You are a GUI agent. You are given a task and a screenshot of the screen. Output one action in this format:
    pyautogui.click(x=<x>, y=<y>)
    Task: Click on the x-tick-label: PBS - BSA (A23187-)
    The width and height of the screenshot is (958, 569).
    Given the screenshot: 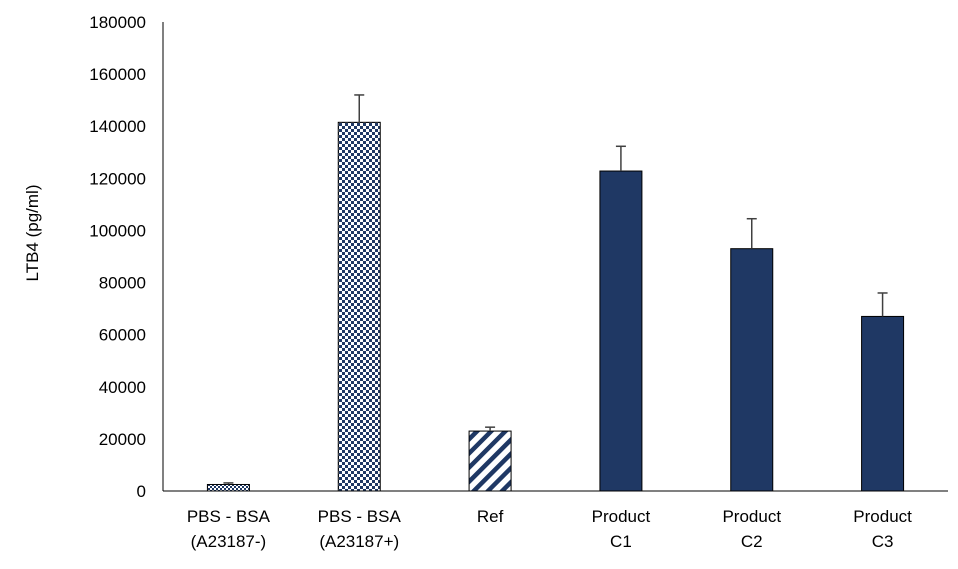 What is the action you would take?
    pyautogui.click(x=229, y=529)
    